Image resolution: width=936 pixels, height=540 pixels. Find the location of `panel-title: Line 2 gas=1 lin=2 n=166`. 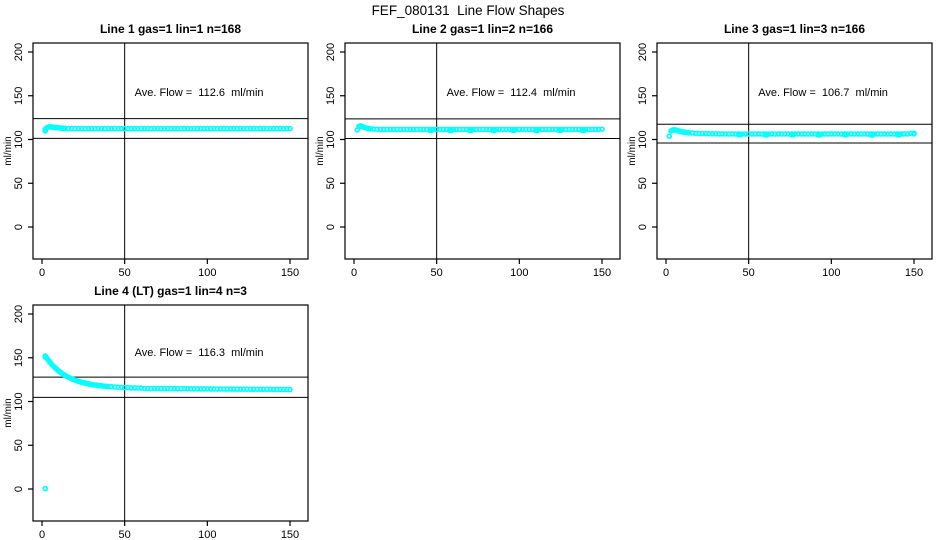

panel-title: Line 2 gas=1 lin=2 n=166 is located at coordinates (482, 29).